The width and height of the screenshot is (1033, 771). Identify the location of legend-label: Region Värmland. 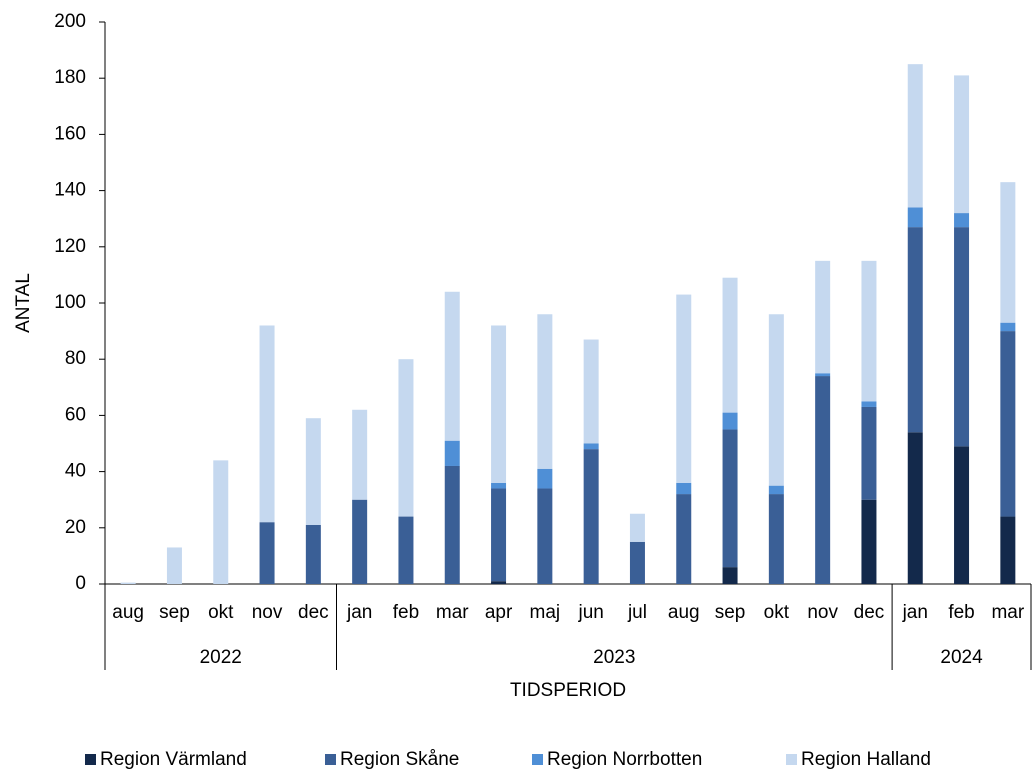
(173, 759).